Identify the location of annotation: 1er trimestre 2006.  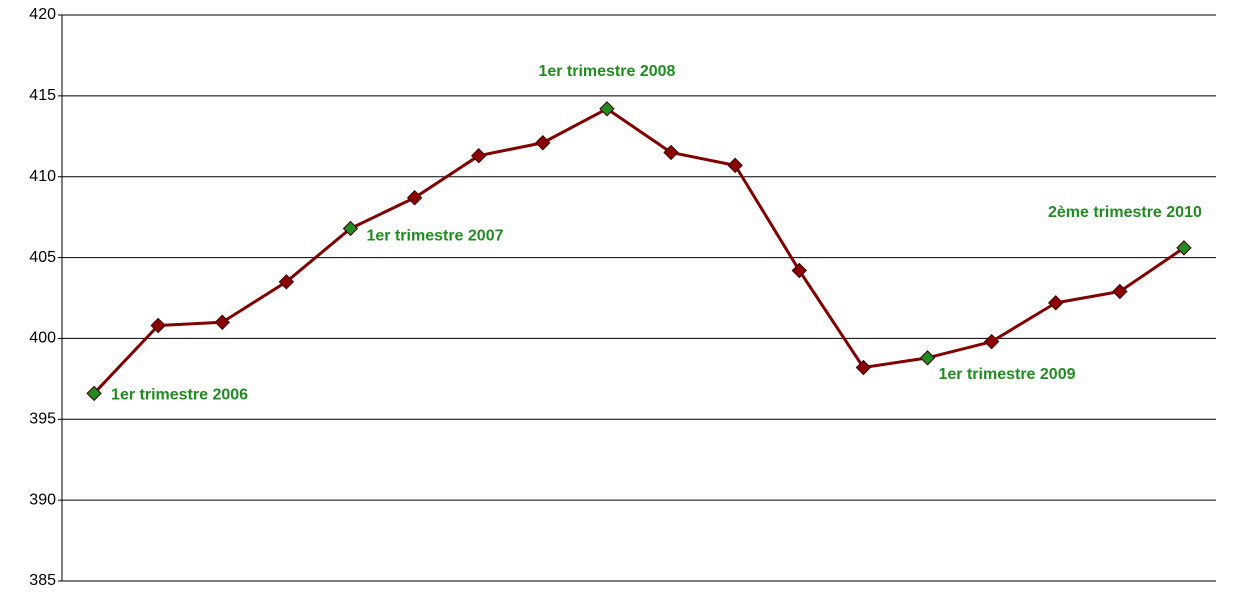
(179, 395).